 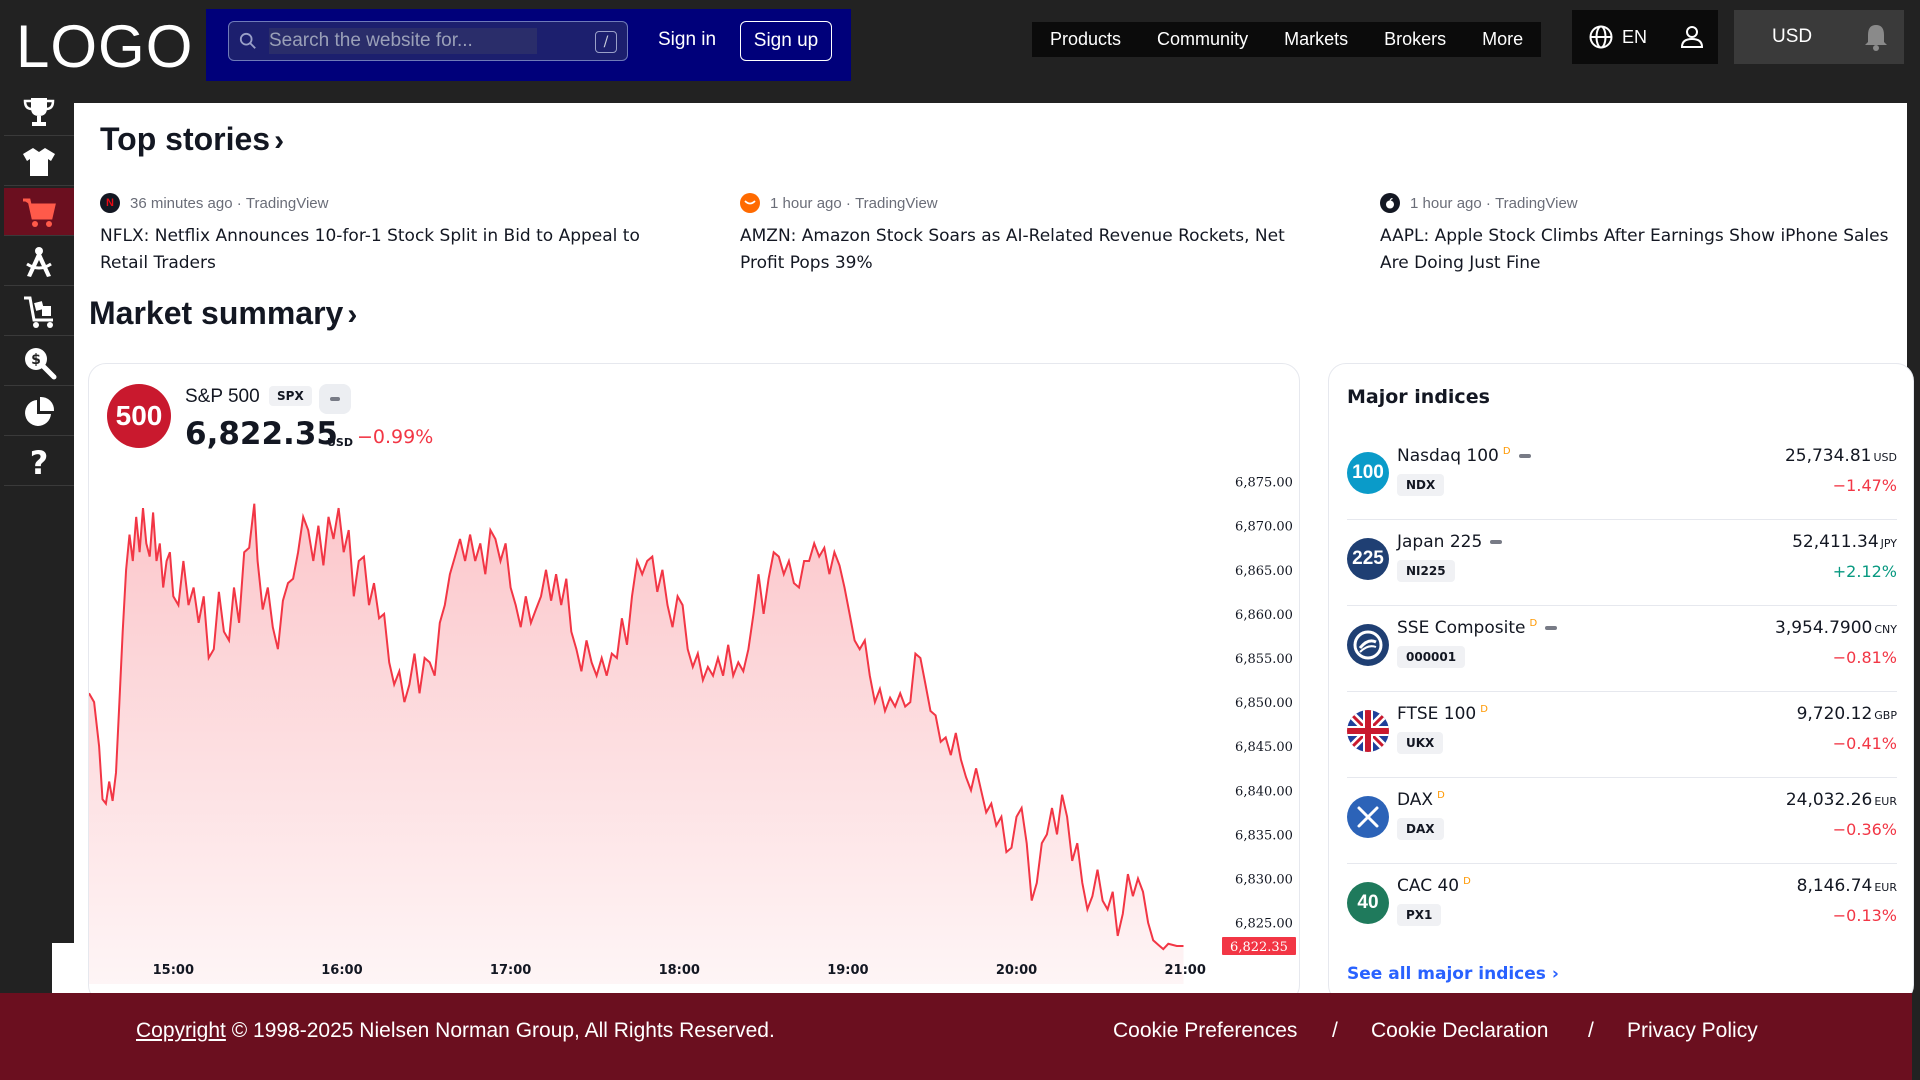 What do you see at coordinates (1885, 457) in the screenshot?
I see `index-currency: USD` at bounding box center [1885, 457].